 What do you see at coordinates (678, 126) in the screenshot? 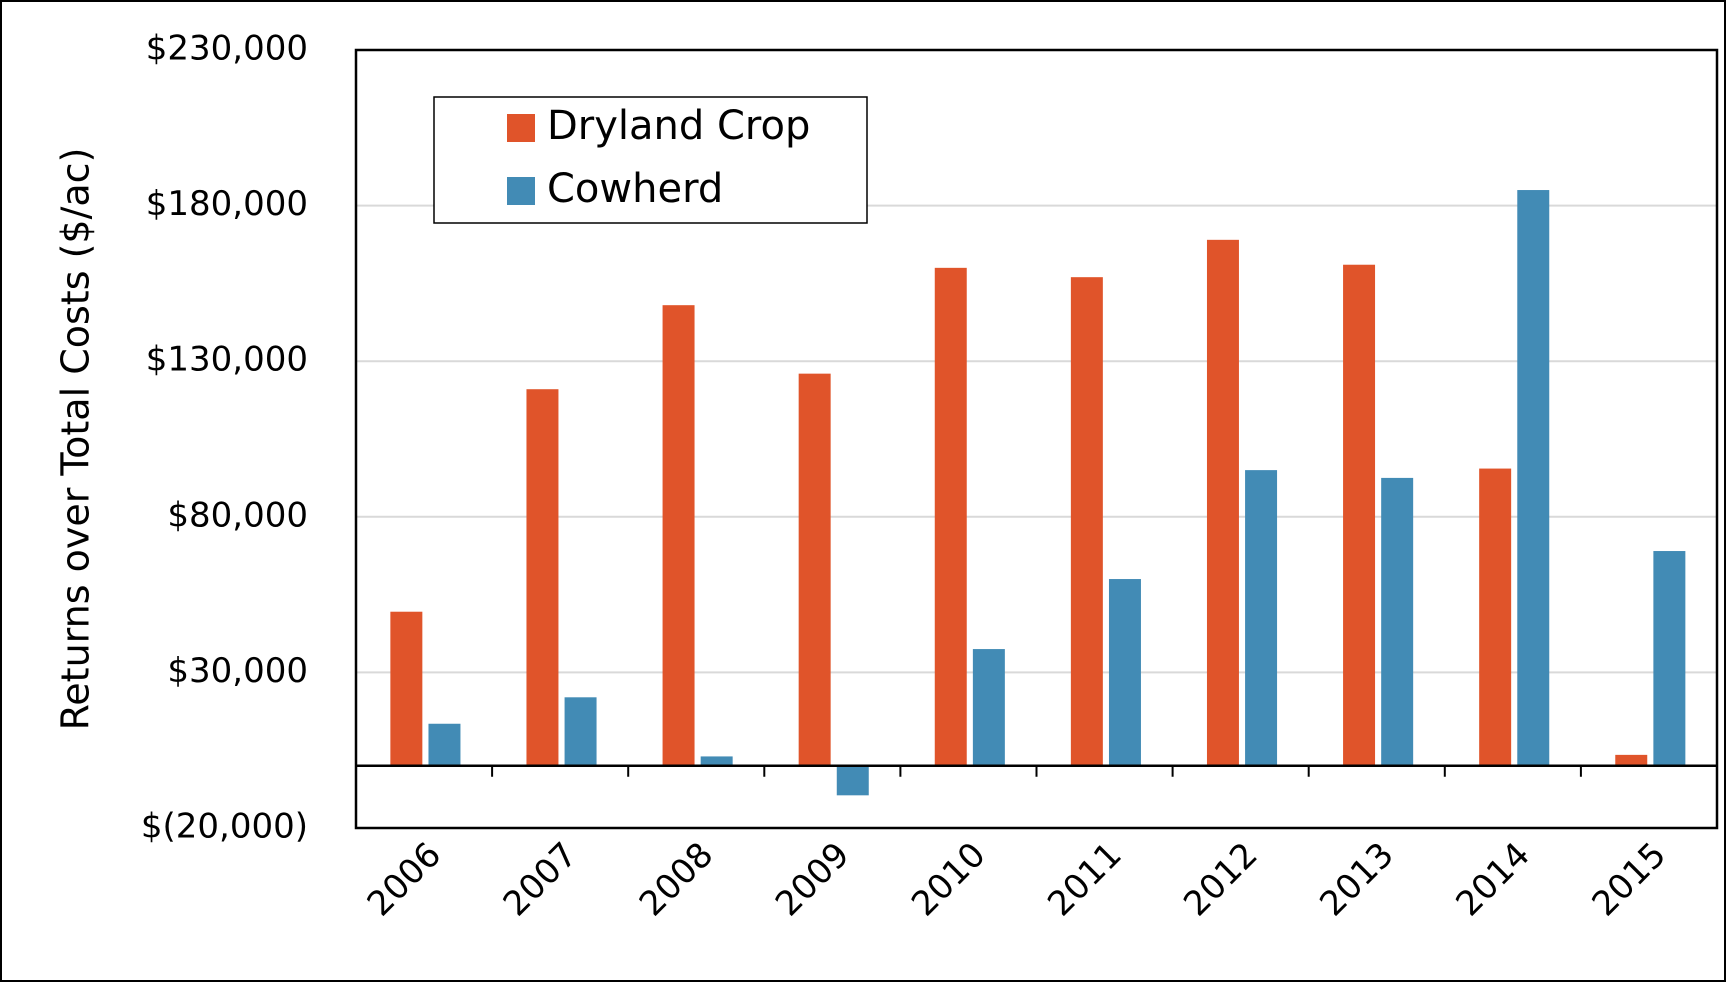
I see `legend-label: Dryland Crop` at bounding box center [678, 126].